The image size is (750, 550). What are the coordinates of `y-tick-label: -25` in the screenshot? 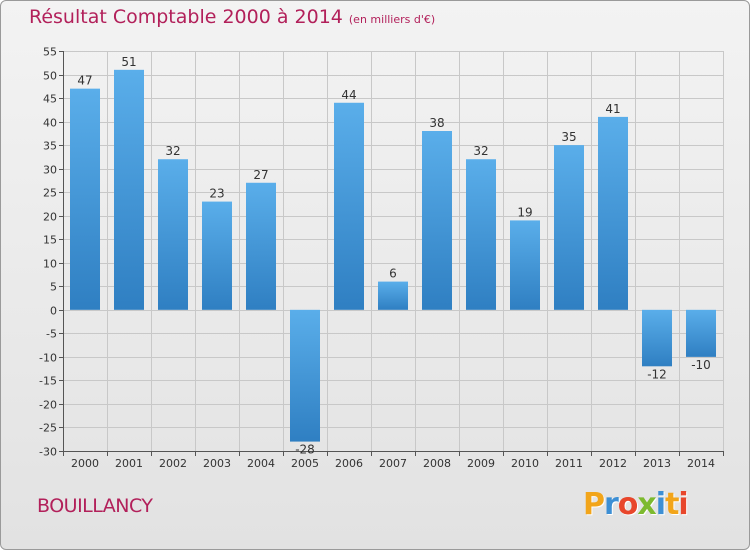 It's located at (48, 428).